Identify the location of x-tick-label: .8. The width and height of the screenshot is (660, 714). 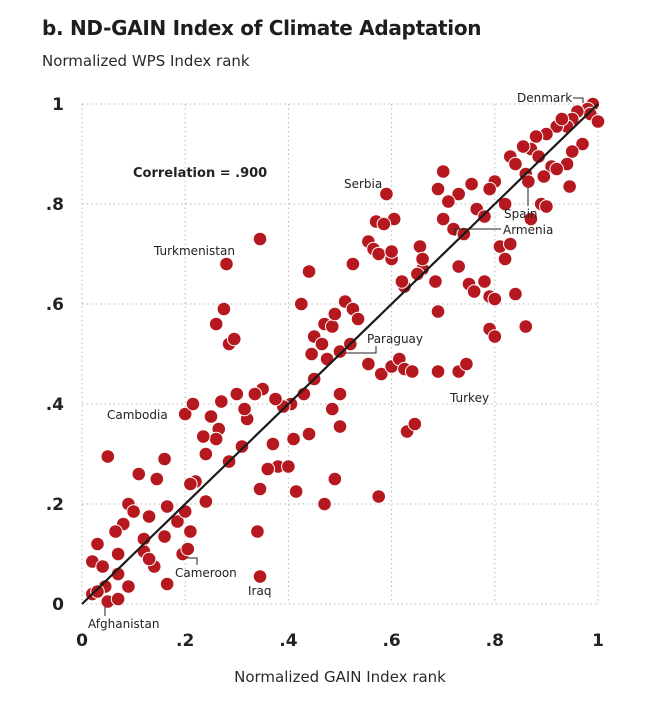
(495, 641).